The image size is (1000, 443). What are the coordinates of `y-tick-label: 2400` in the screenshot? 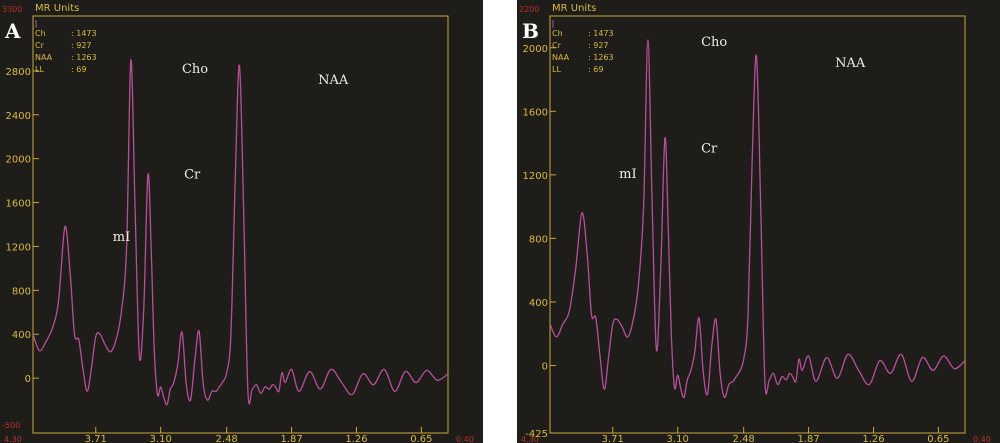 It's located at (18, 116).